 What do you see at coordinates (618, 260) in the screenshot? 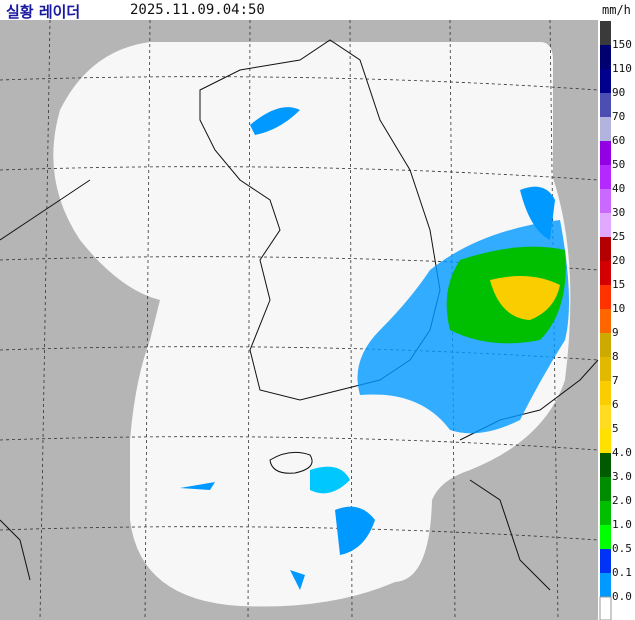
I see `legend-label: 20` at bounding box center [618, 260].